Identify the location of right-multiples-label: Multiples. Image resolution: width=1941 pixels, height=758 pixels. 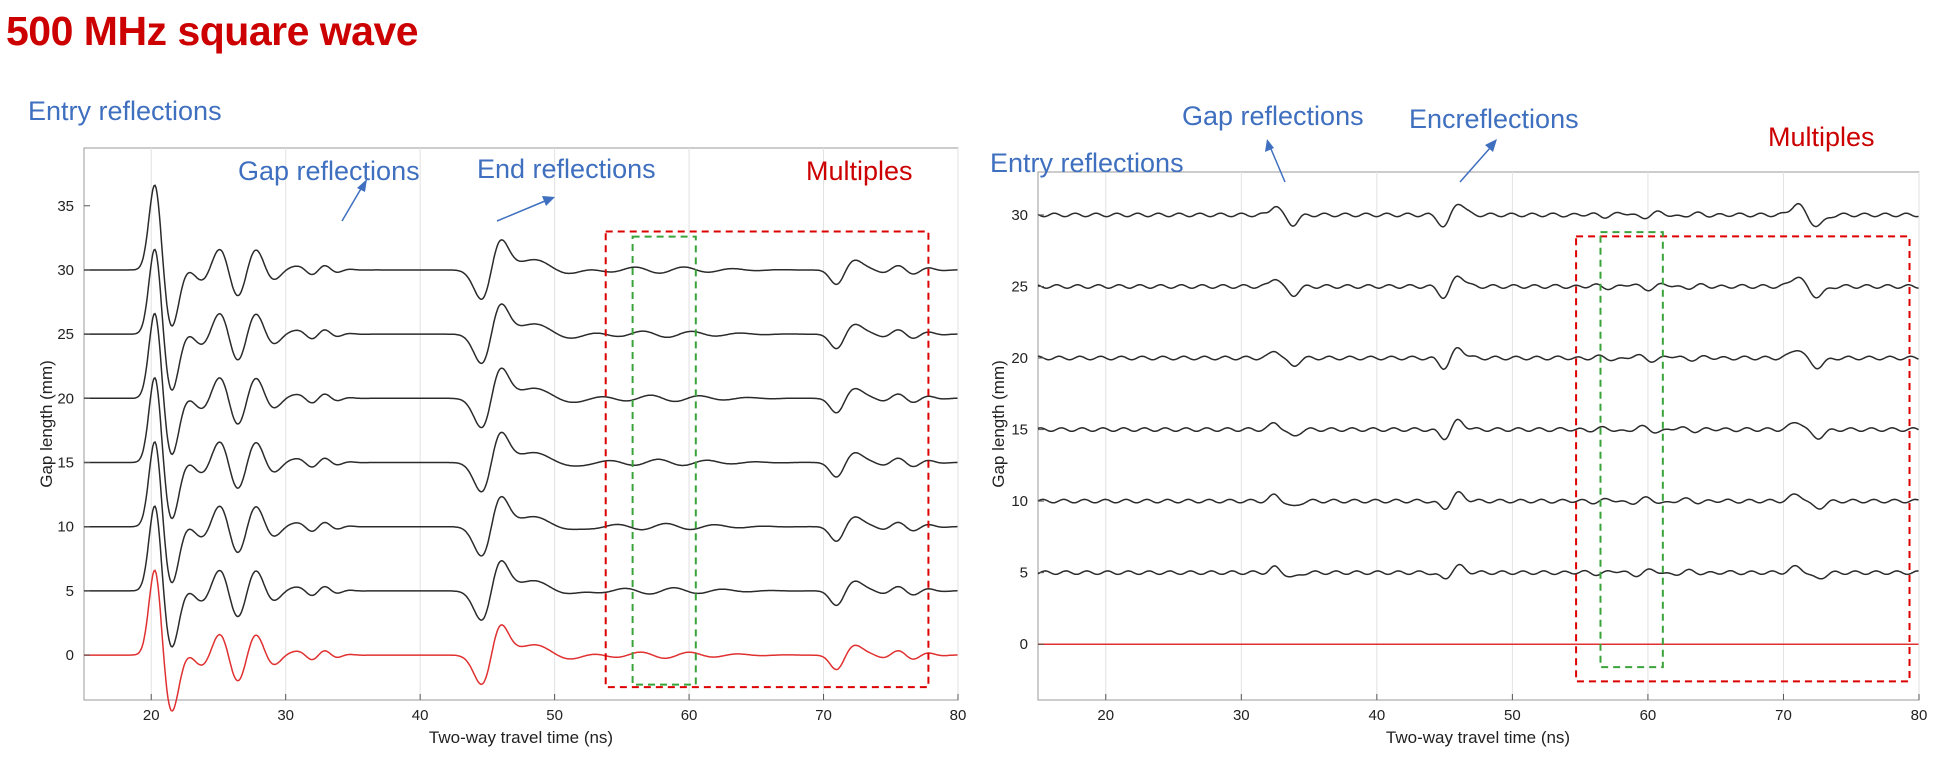
(1821, 137).